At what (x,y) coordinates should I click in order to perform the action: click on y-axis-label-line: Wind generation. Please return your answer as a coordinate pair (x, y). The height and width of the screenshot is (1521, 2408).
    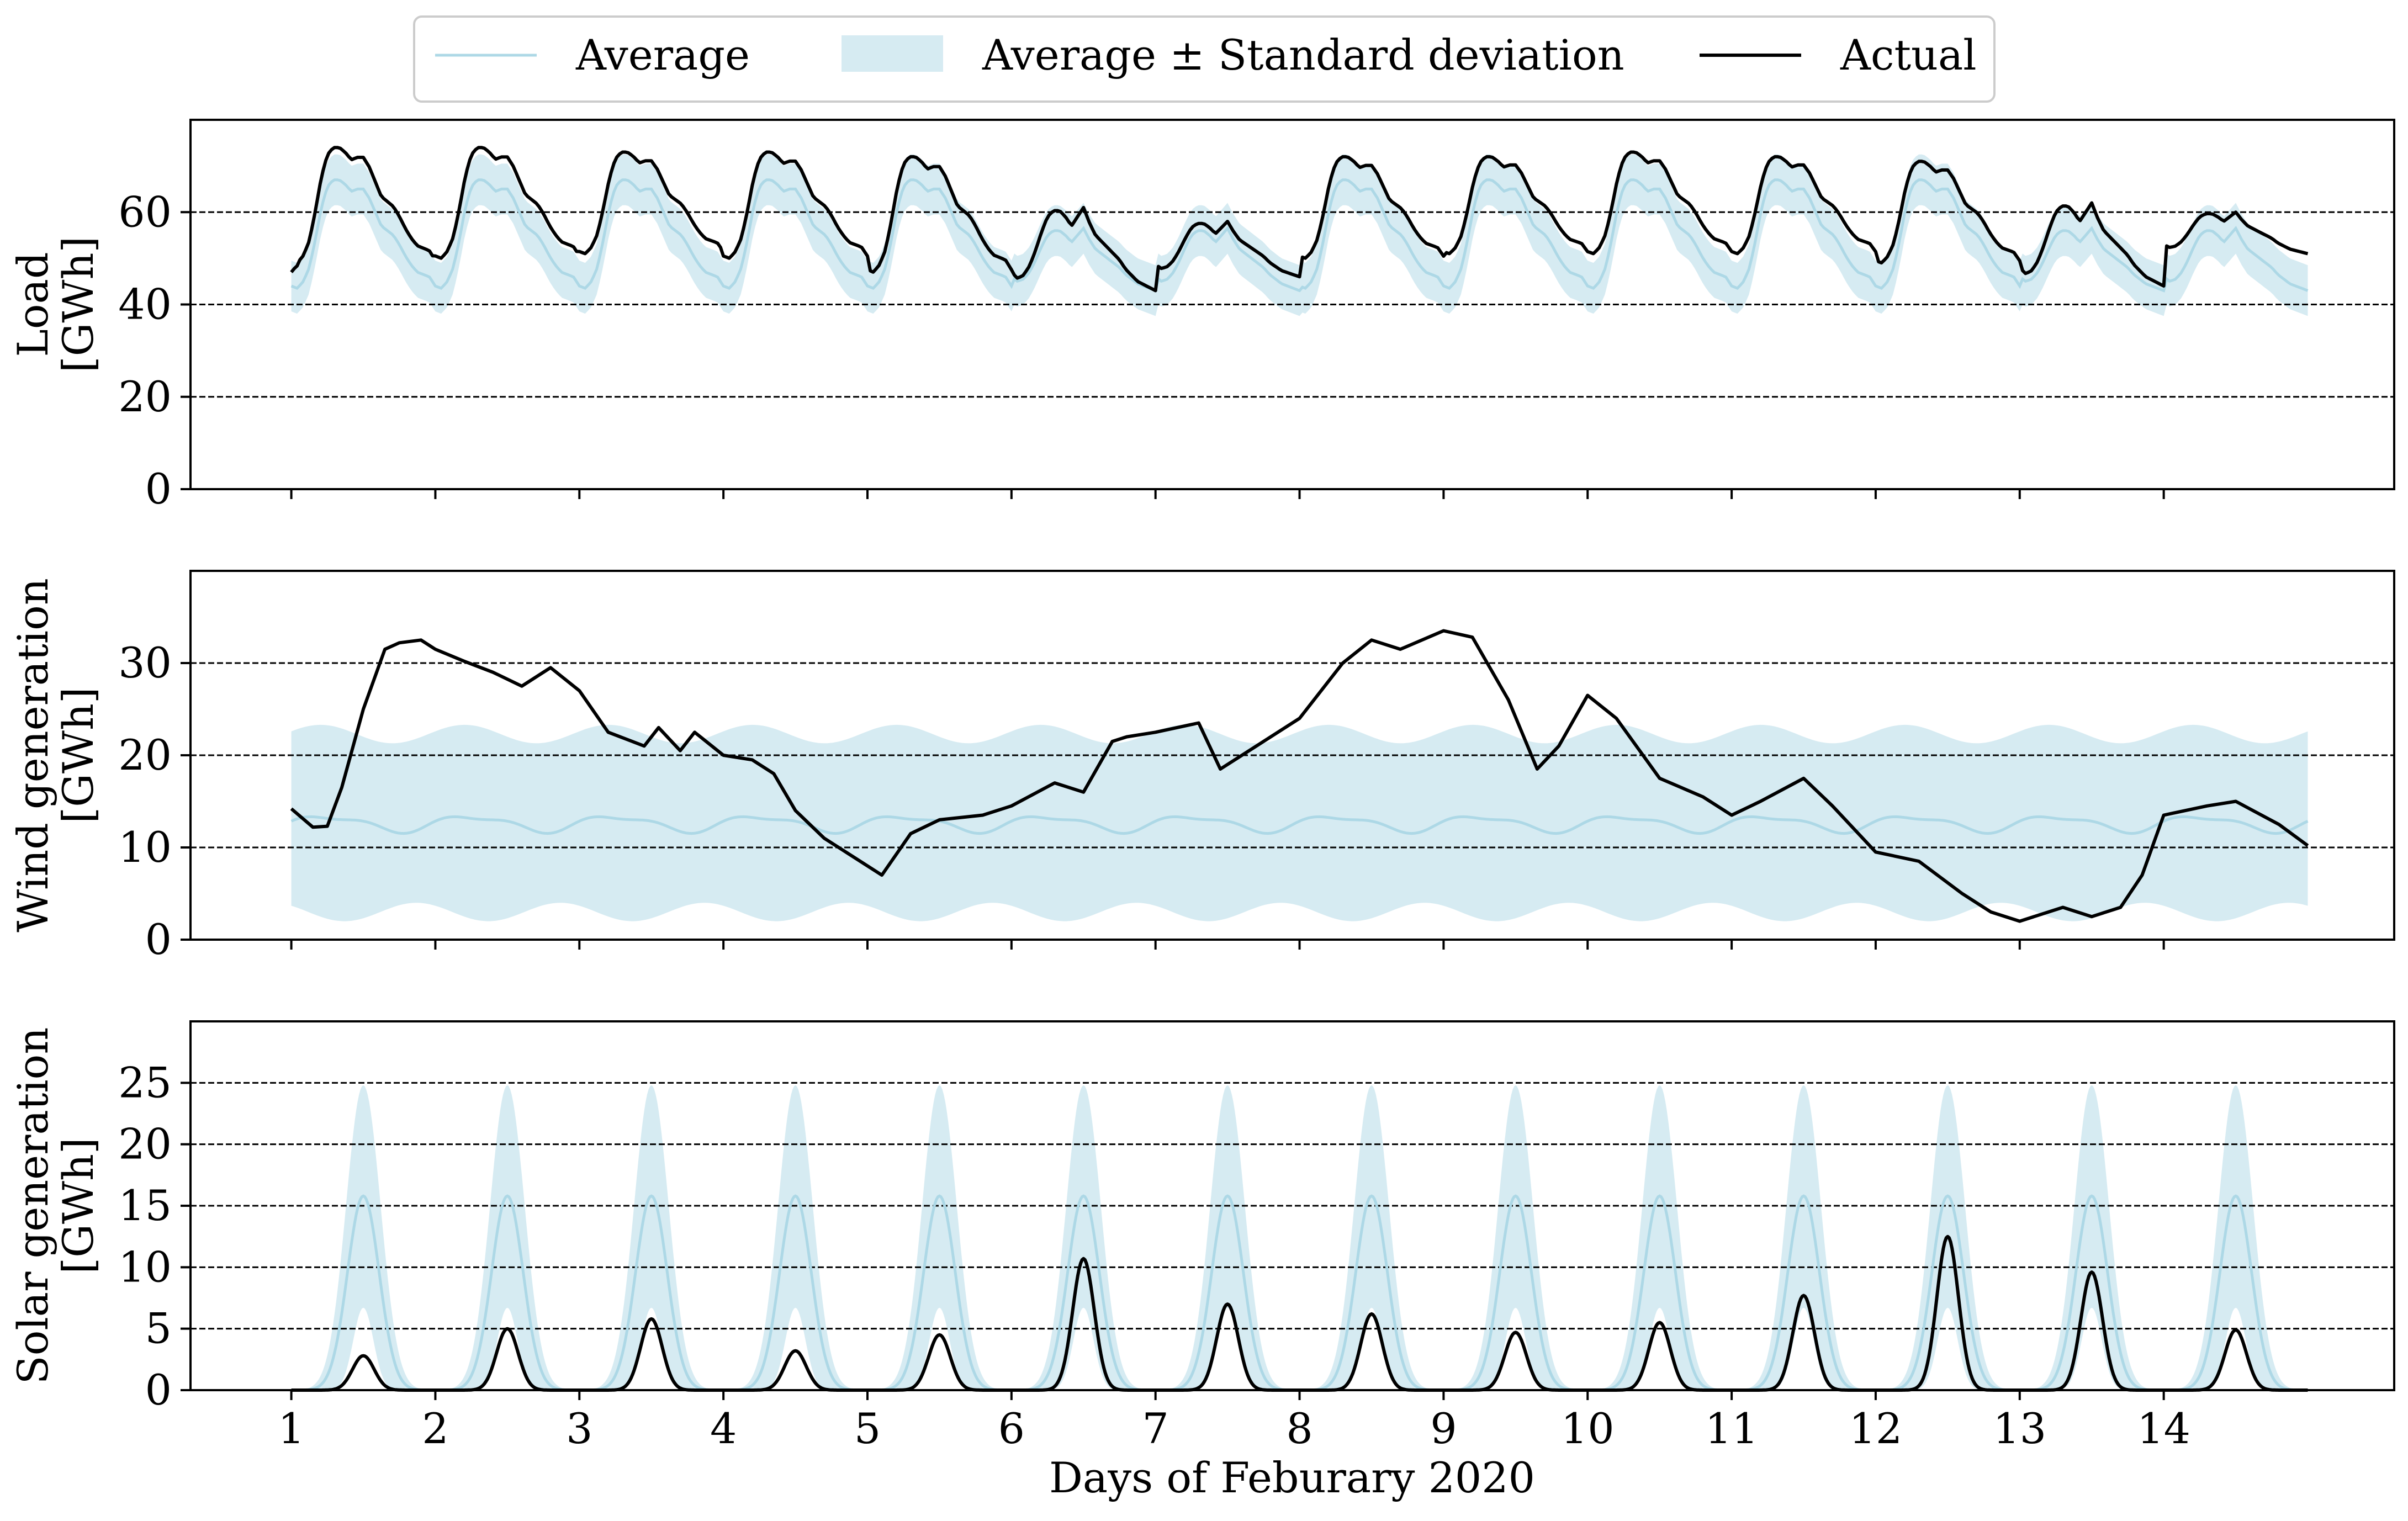
    Looking at the image, I should click on (32, 755).